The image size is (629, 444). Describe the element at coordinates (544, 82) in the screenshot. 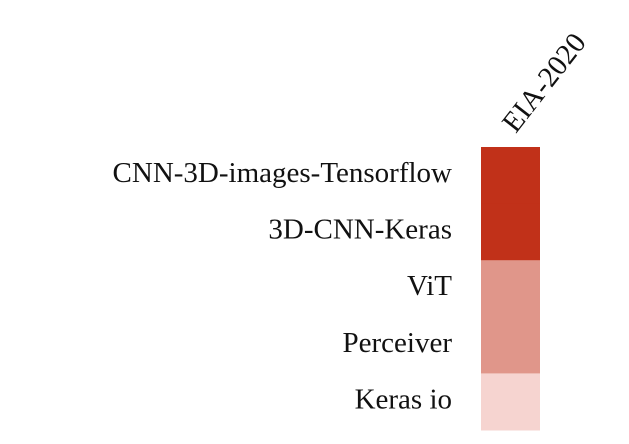

I see `column-label: EIA-2020` at that location.